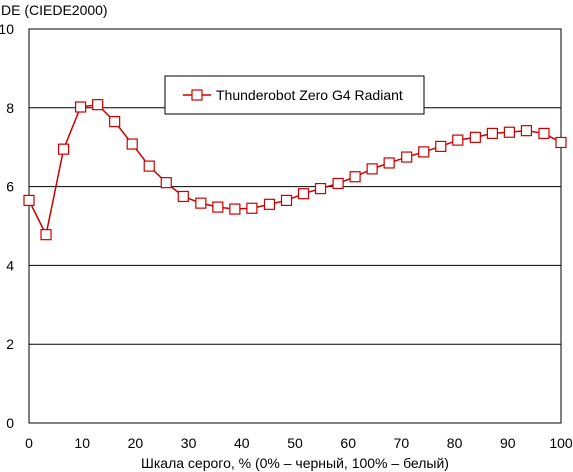  What do you see at coordinates (508, 443) in the screenshot?
I see `x-tick-label: 90` at bounding box center [508, 443].